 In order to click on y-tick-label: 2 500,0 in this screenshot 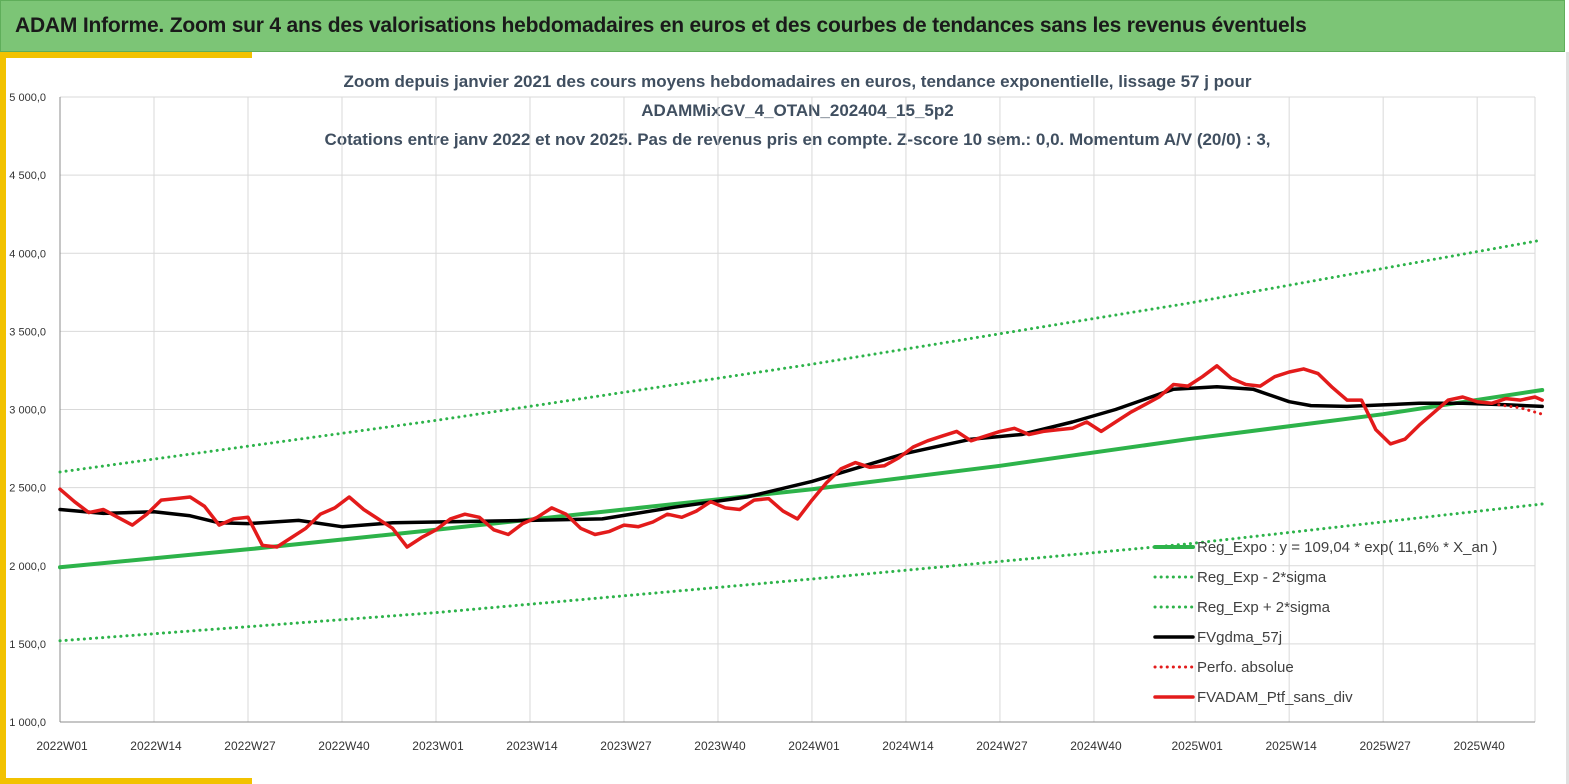, I will do `click(27, 489)`.